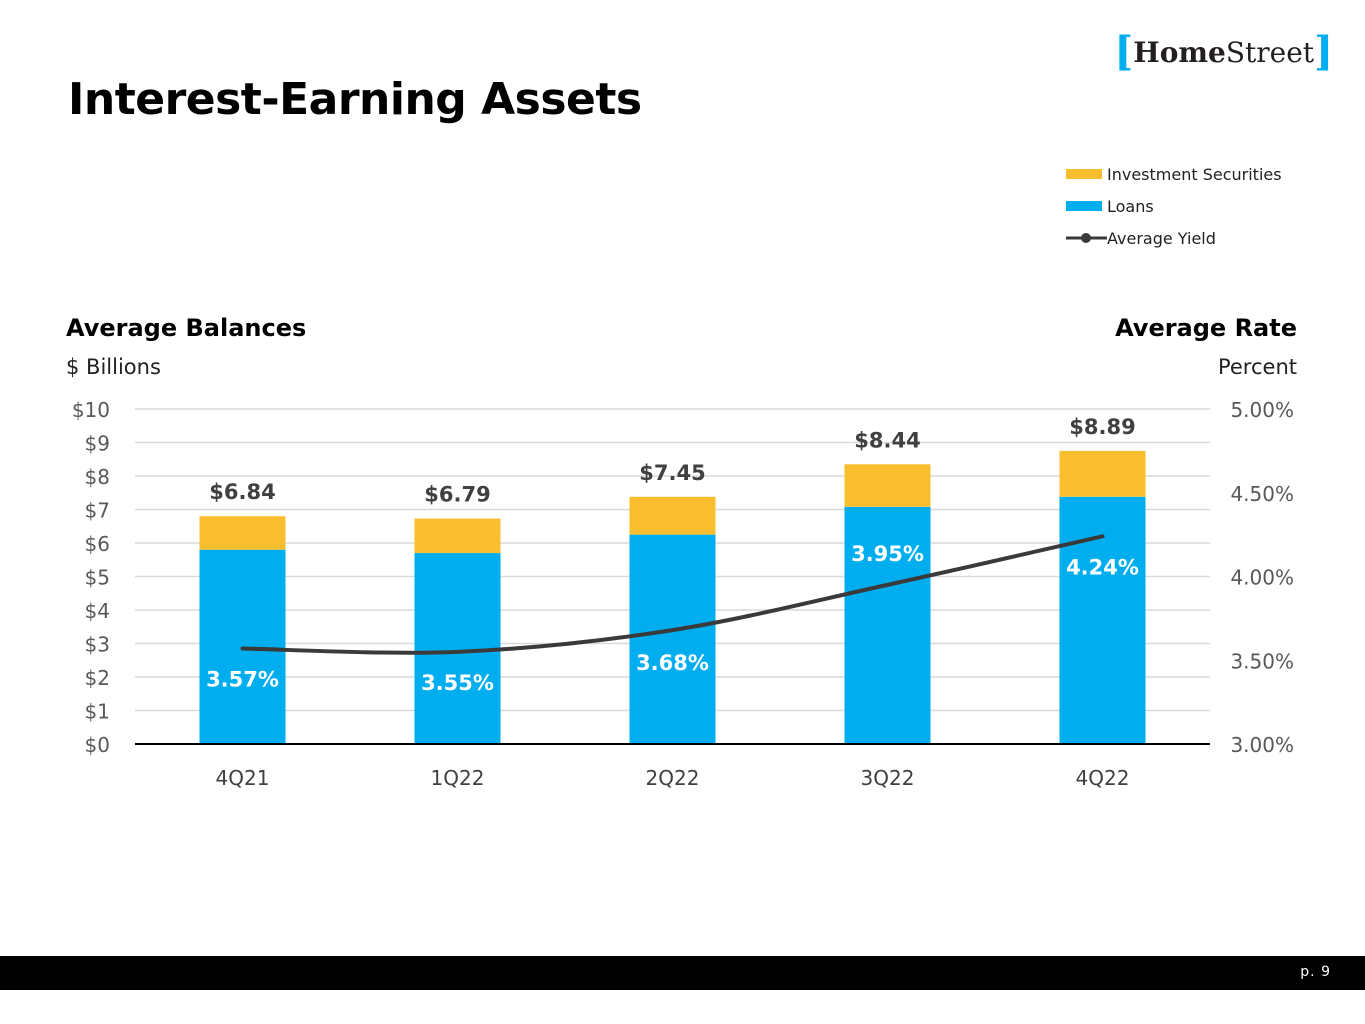 Image resolution: width=1365 pixels, height=1024 pixels. I want to click on legend-label-yield: Average Yield, so click(1161, 238).